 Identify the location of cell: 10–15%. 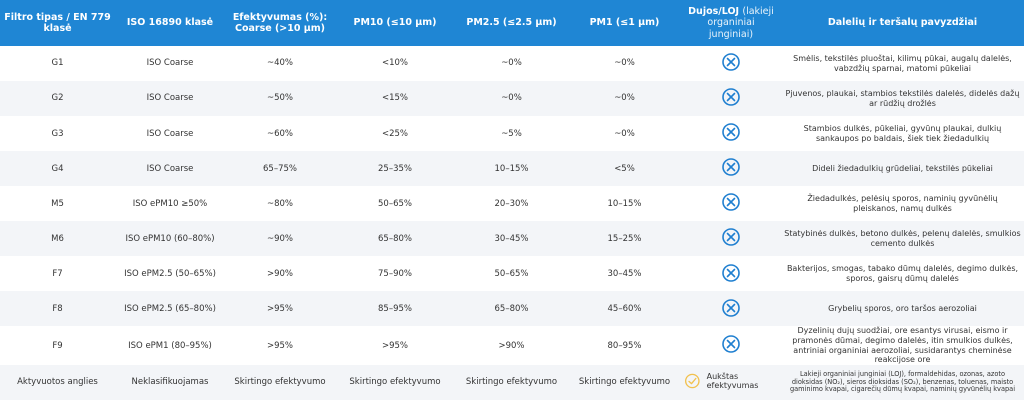
(511, 169).